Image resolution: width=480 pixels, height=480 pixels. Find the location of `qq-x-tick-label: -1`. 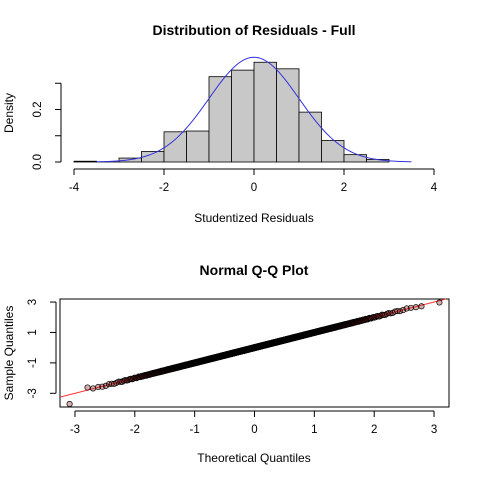

qq-x-tick-label: -1 is located at coordinates (195, 430).